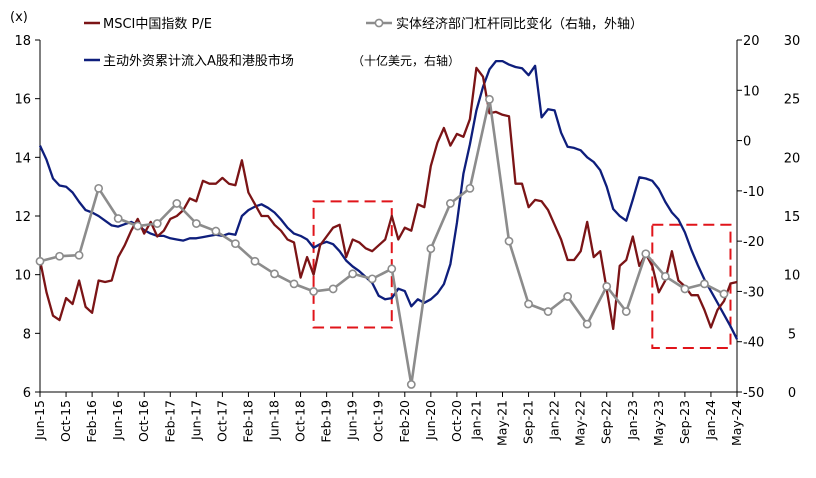 The image size is (816, 478). Describe the element at coordinates (352, 264) in the screenshot. I see `dashed-highlight-box` at that location.